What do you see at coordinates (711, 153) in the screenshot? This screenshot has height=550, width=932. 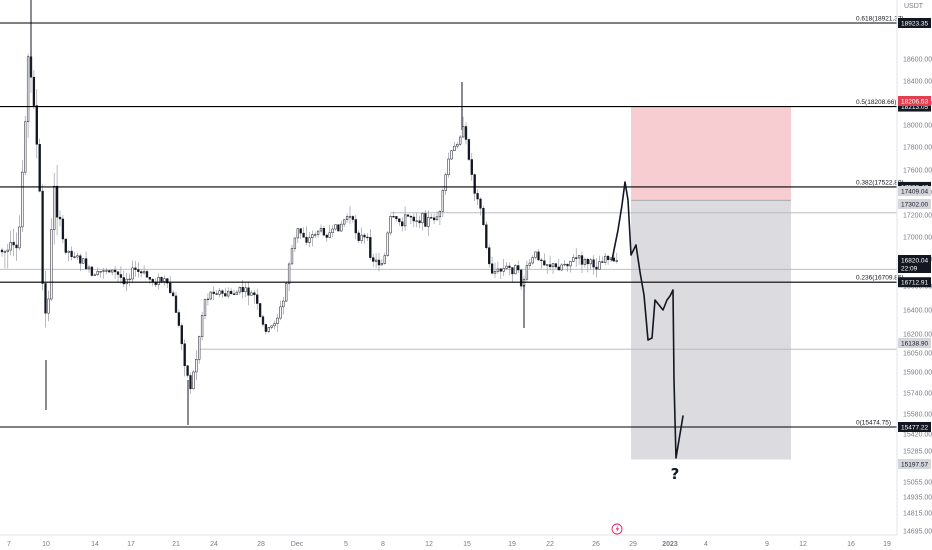 I see `risk-zone` at bounding box center [711, 153].